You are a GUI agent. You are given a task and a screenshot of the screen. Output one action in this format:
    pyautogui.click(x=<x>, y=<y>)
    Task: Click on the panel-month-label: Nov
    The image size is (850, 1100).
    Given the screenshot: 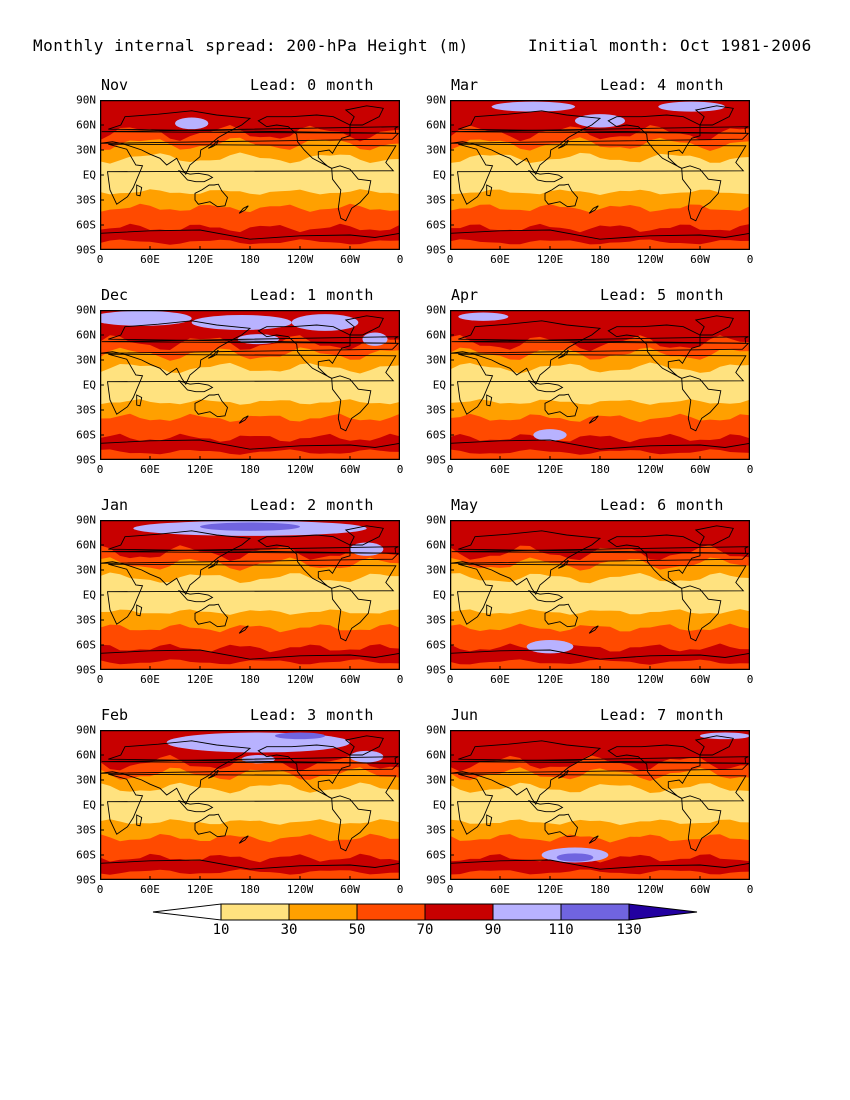 What is the action you would take?
    pyautogui.click(x=115, y=85)
    